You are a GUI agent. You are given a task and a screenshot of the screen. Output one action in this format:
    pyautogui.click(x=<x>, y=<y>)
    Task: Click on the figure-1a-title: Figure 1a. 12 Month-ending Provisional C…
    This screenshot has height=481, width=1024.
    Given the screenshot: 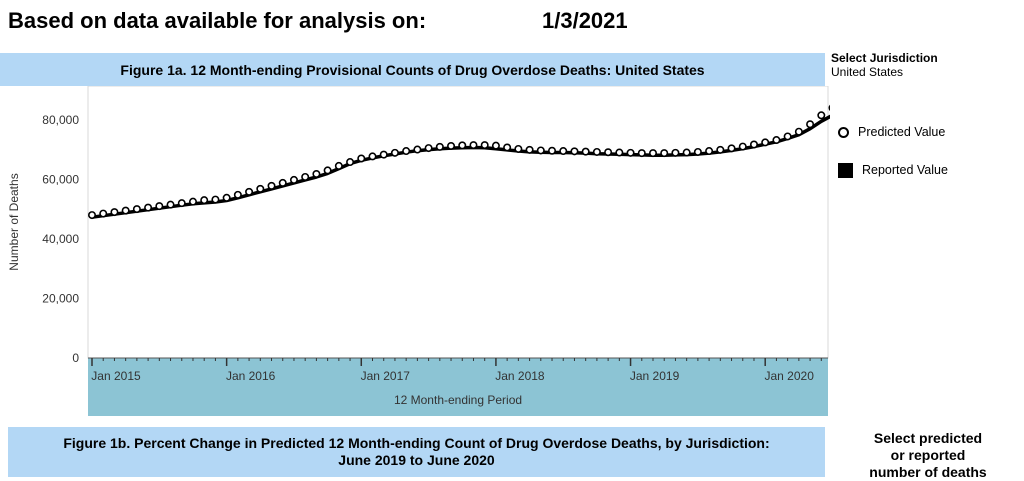 What is the action you would take?
    pyautogui.click(x=412, y=69)
    